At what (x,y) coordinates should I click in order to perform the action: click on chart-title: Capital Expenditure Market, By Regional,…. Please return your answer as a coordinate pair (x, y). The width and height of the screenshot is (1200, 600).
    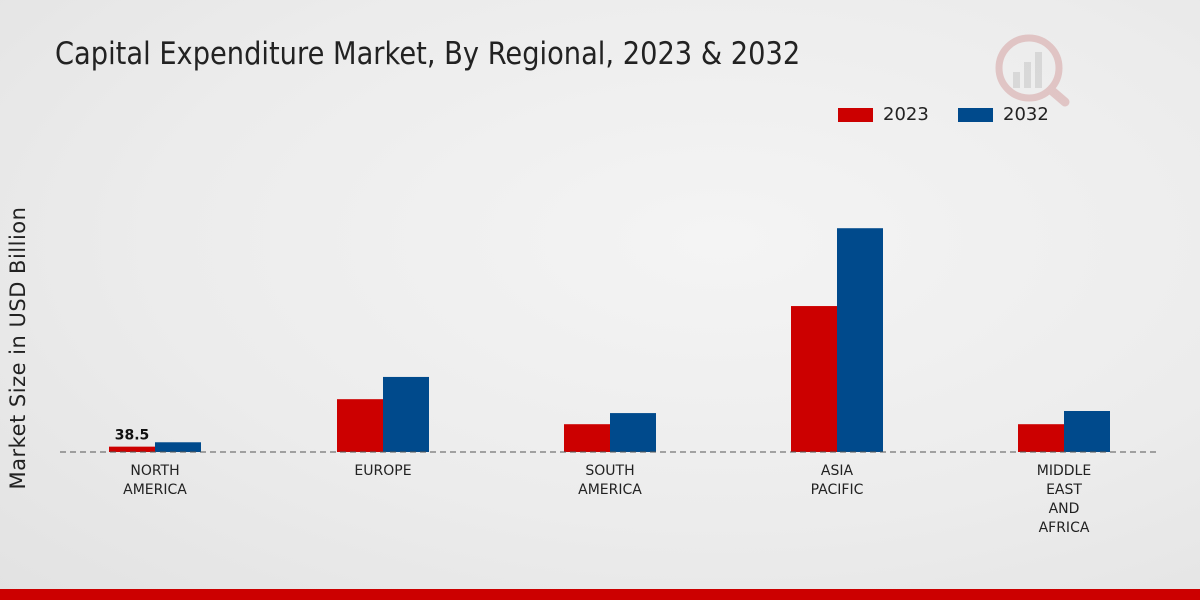
    Looking at the image, I should click on (428, 54).